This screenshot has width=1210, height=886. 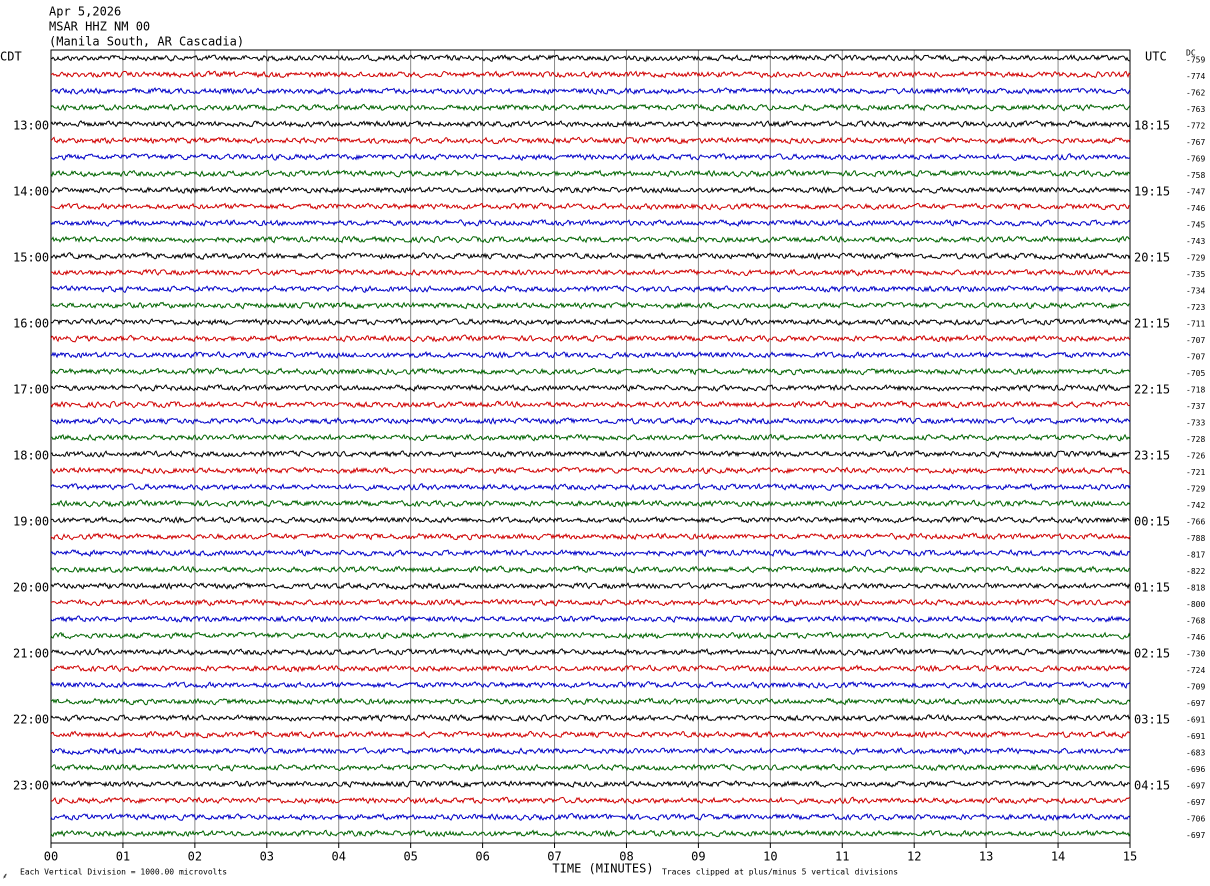 I want to click on x-tick-label: 14, so click(x=1058, y=857).